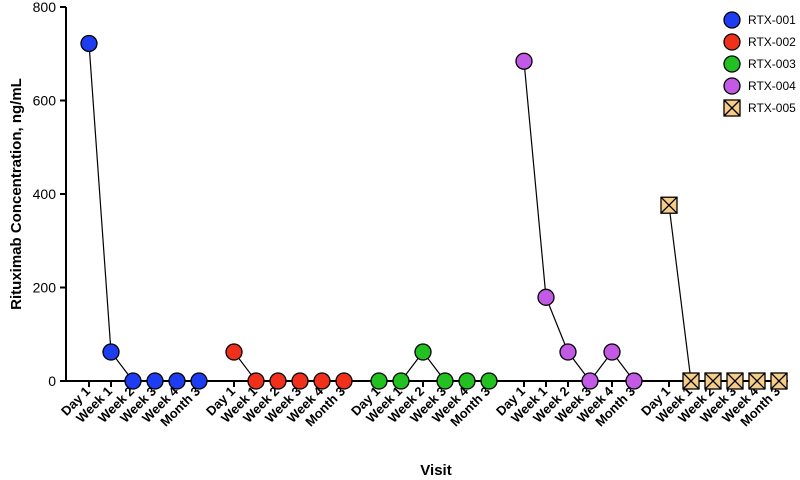 This screenshot has width=800, height=480. I want to click on legend-entry-rtx-004: RTX-004, so click(759, 86).